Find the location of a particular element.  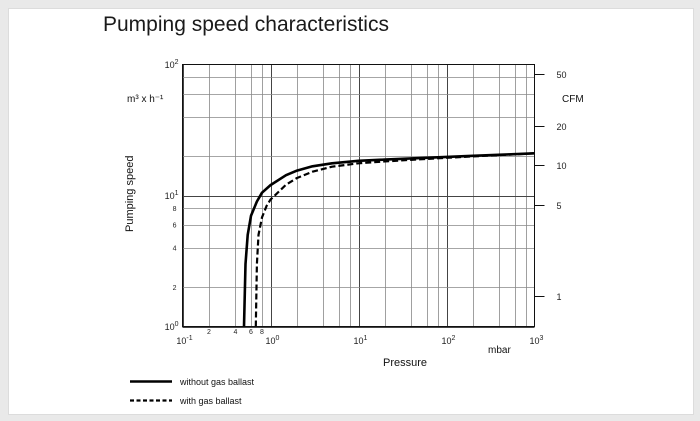

cfm-axis: 50 20 10 5 1 is located at coordinates (550, 186).